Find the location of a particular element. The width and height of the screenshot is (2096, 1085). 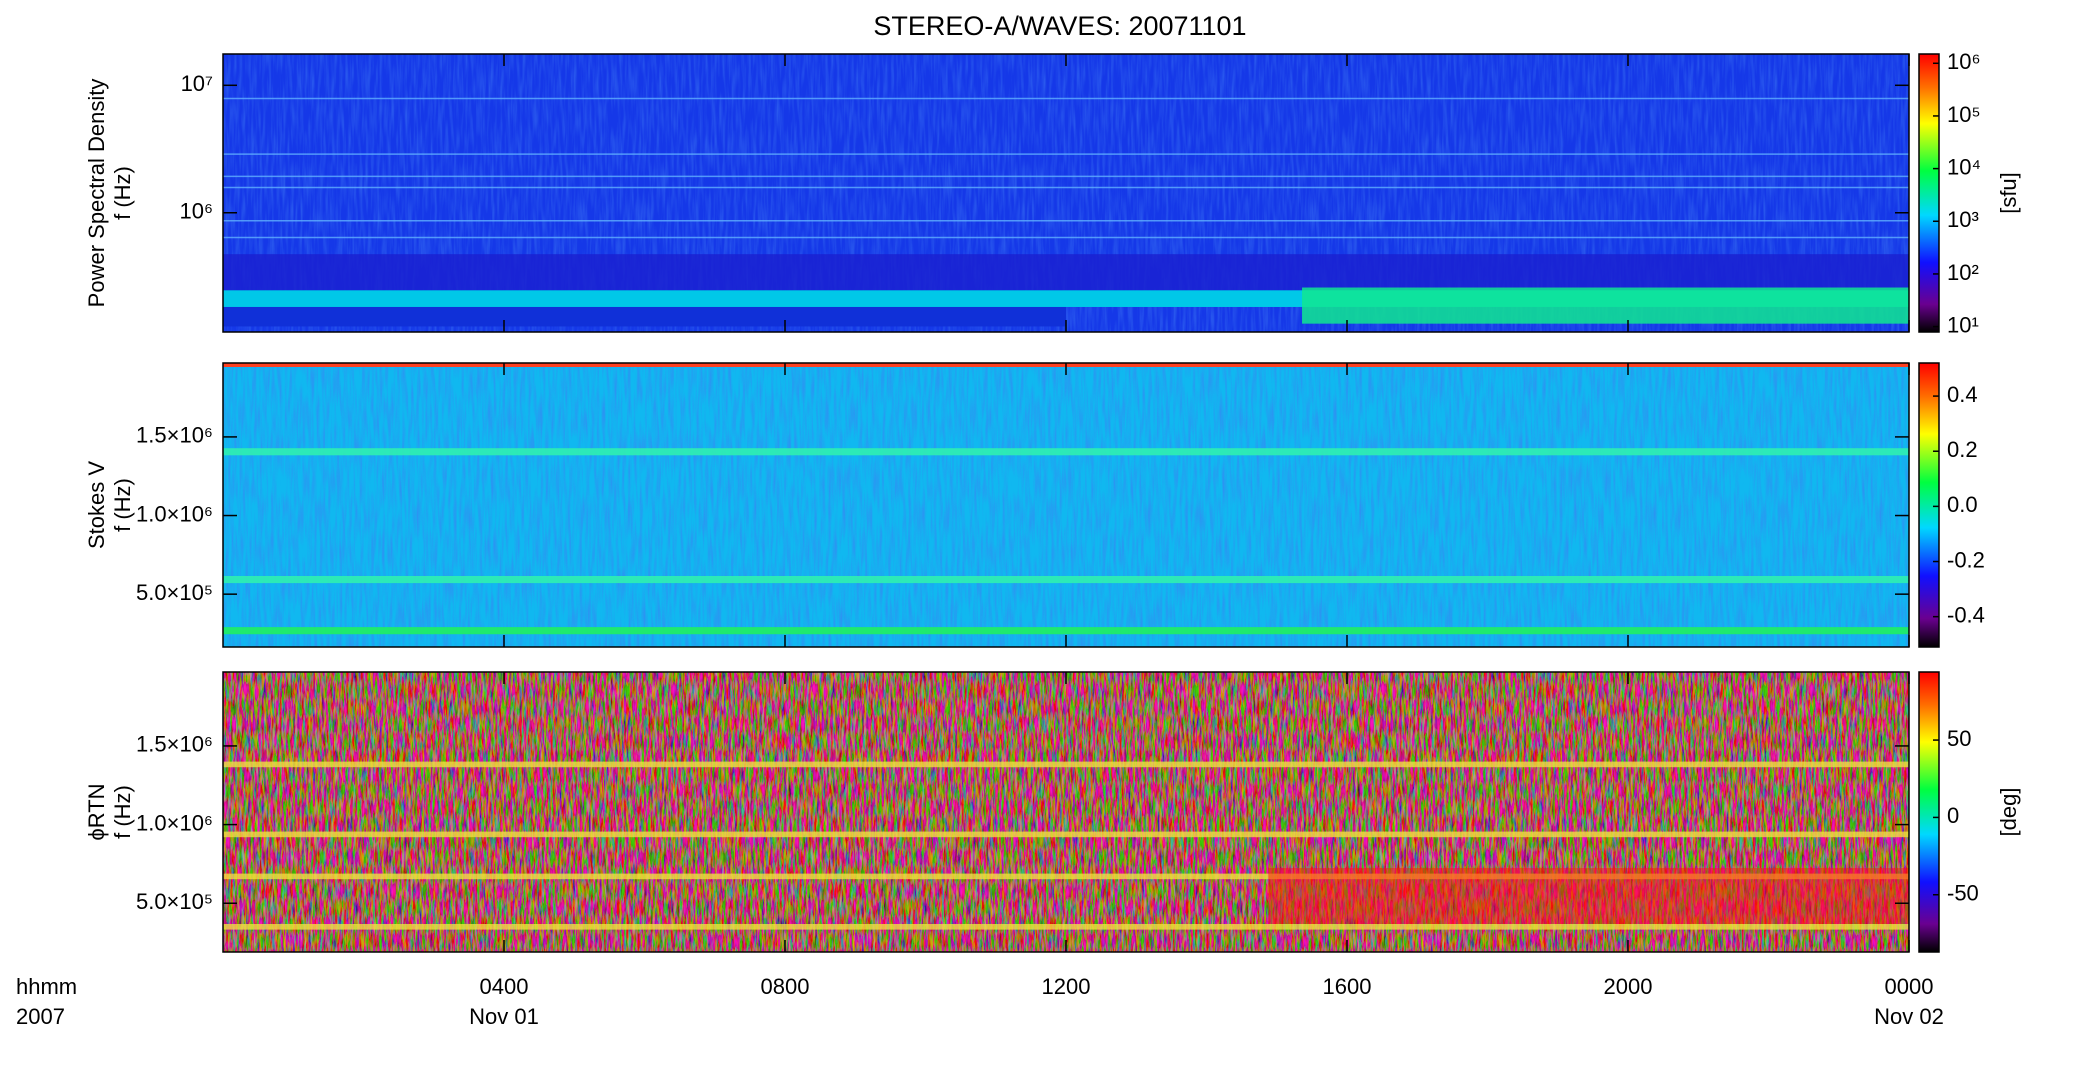

x-tick-label: 2000 is located at coordinates (1628, 986).